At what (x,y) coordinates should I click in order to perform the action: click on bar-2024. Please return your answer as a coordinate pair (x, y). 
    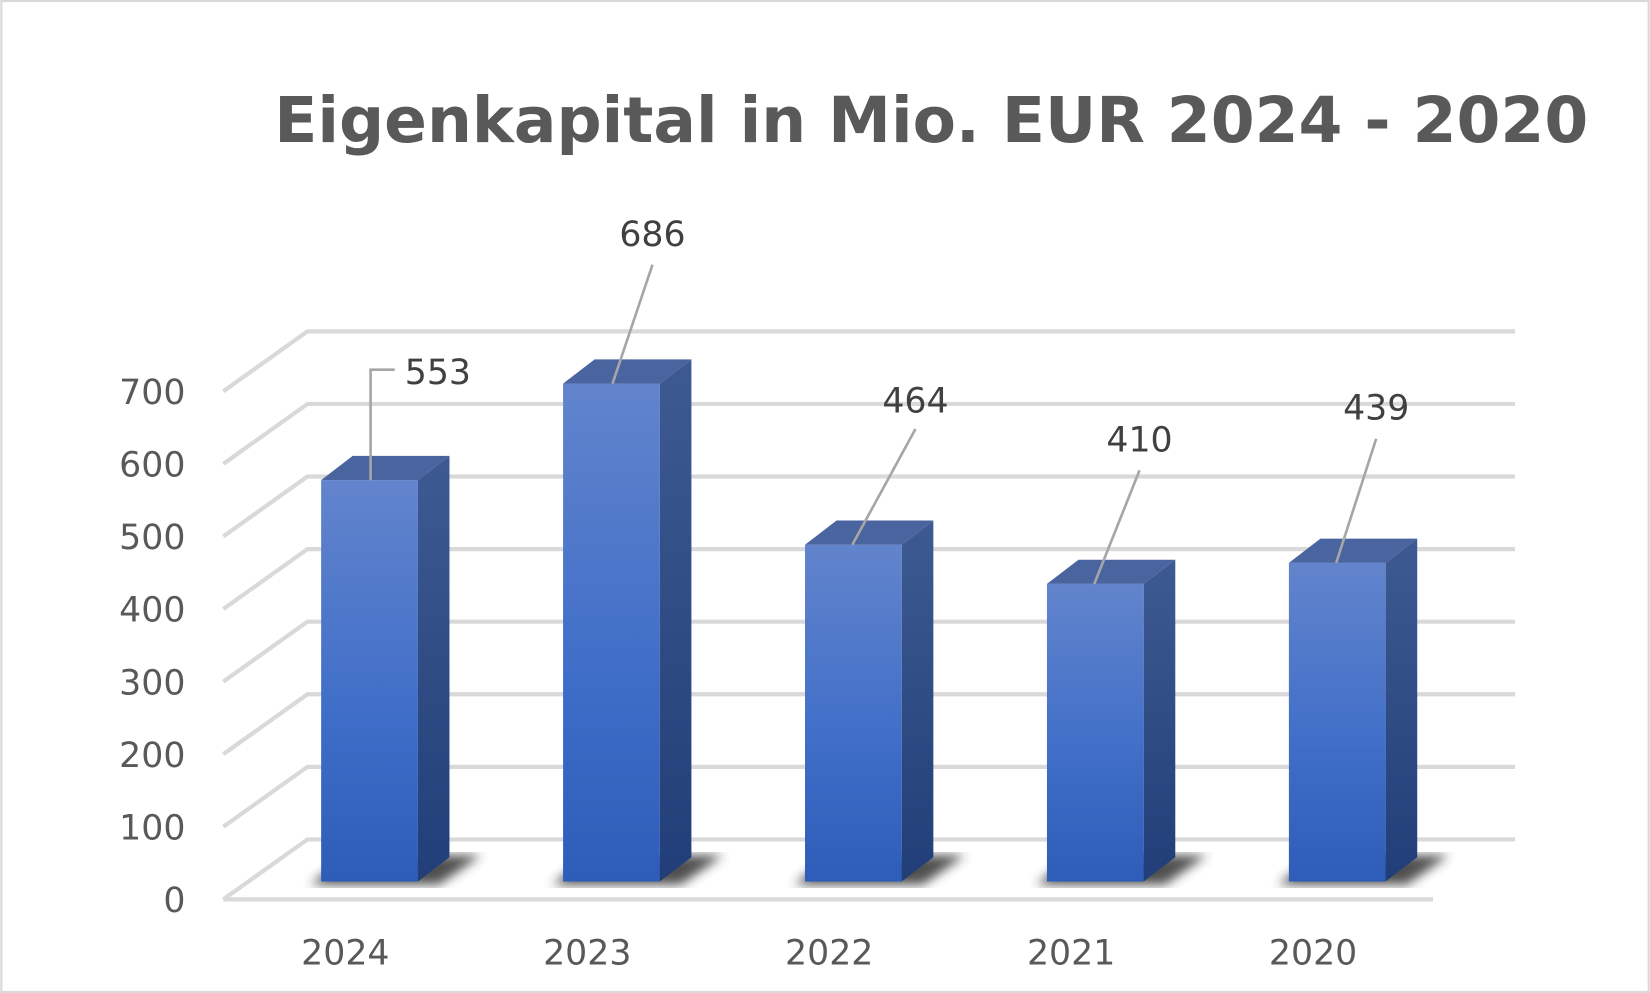
    Looking at the image, I should click on (369, 681).